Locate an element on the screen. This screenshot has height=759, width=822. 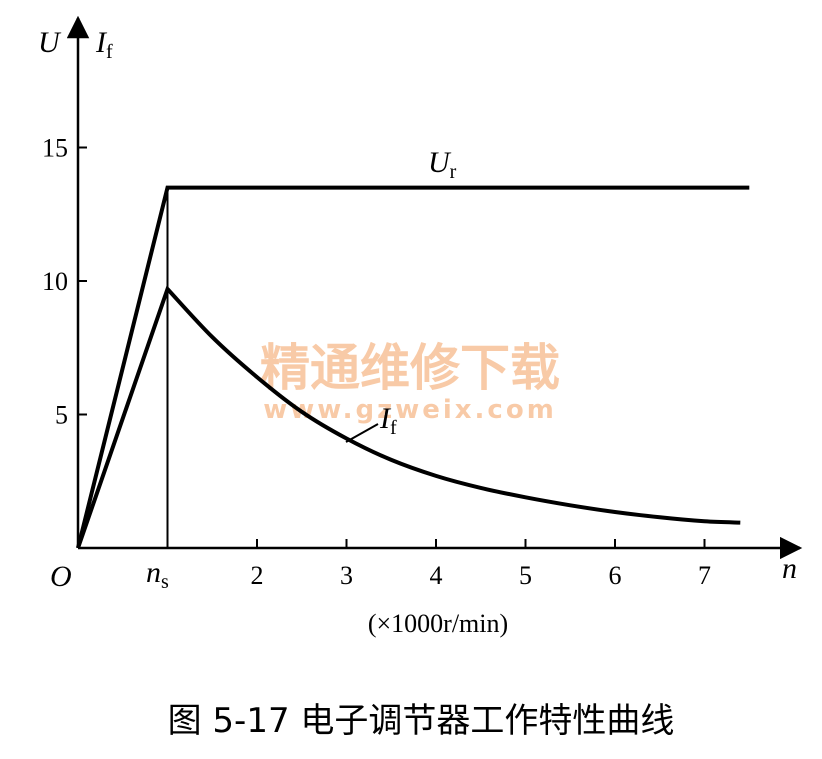
y-tick-label-5: 5 is located at coordinates (61, 415).